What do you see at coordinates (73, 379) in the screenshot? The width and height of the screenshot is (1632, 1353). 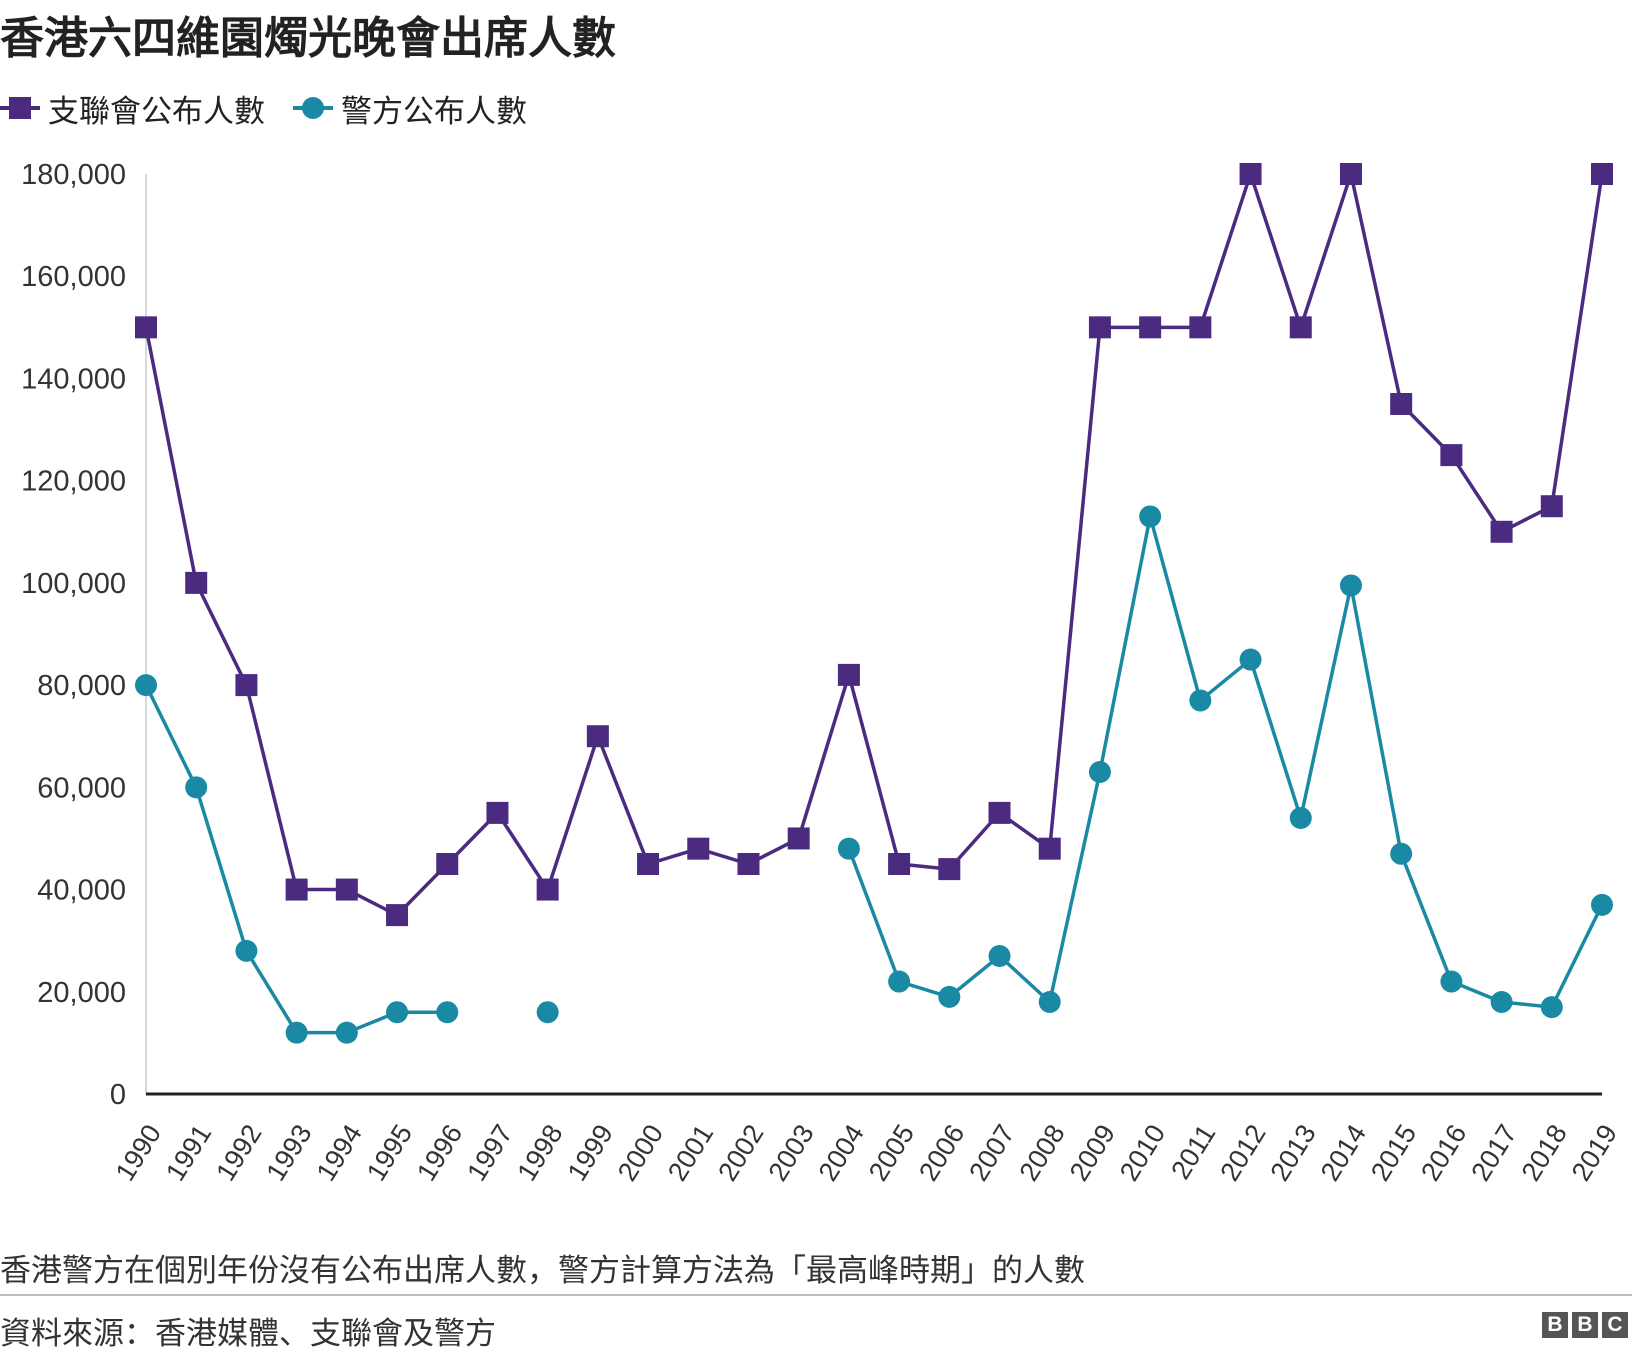 I see `y-tick-label: 140,000` at bounding box center [73, 379].